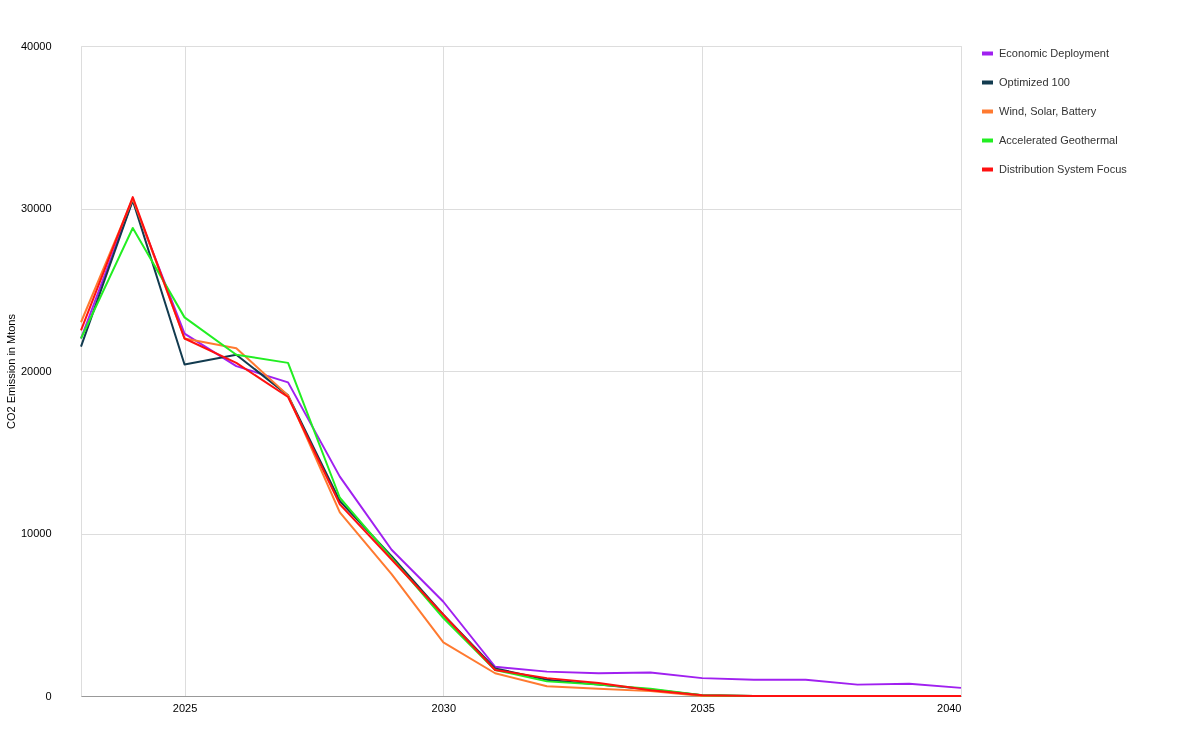 The image size is (1192, 742). Describe the element at coordinates (10, 371) in the screenshot. I see `y-axis-title: CO2 Emission in Mtons` at that location.